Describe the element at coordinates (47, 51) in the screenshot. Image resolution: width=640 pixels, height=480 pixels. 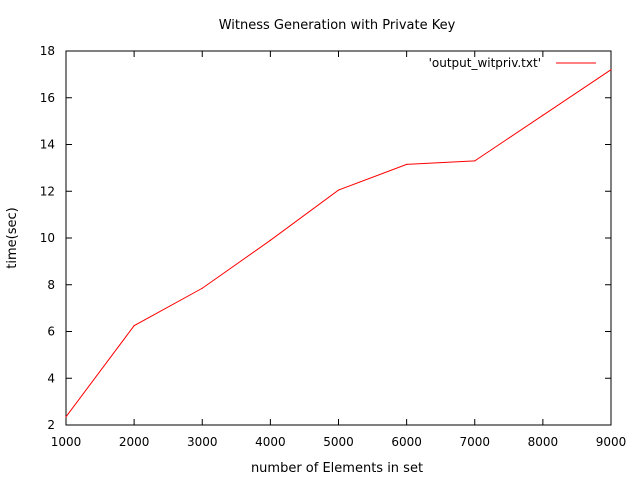
I see `y-tick-label: 18` at that location.